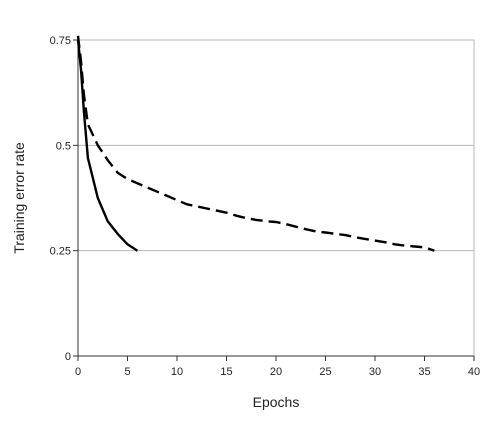 This screenshot has width=499, height=433. What do you see at coordinates (68, 357) in the screenshot?
I see `y-tick-label: 0` at bounding box center [68, 357].